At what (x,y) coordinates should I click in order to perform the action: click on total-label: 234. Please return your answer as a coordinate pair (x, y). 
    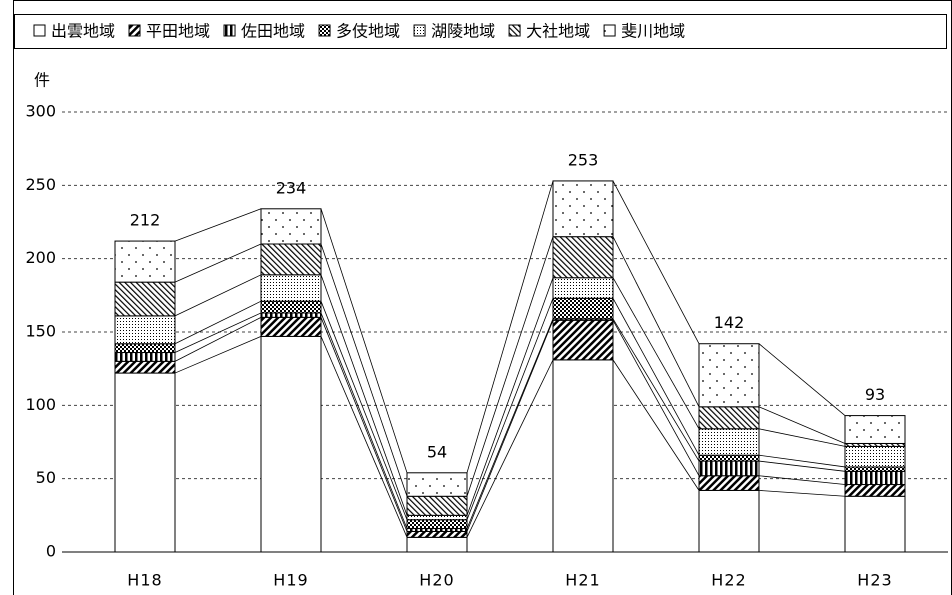
    Looking at the image, I should click on (291, 187).